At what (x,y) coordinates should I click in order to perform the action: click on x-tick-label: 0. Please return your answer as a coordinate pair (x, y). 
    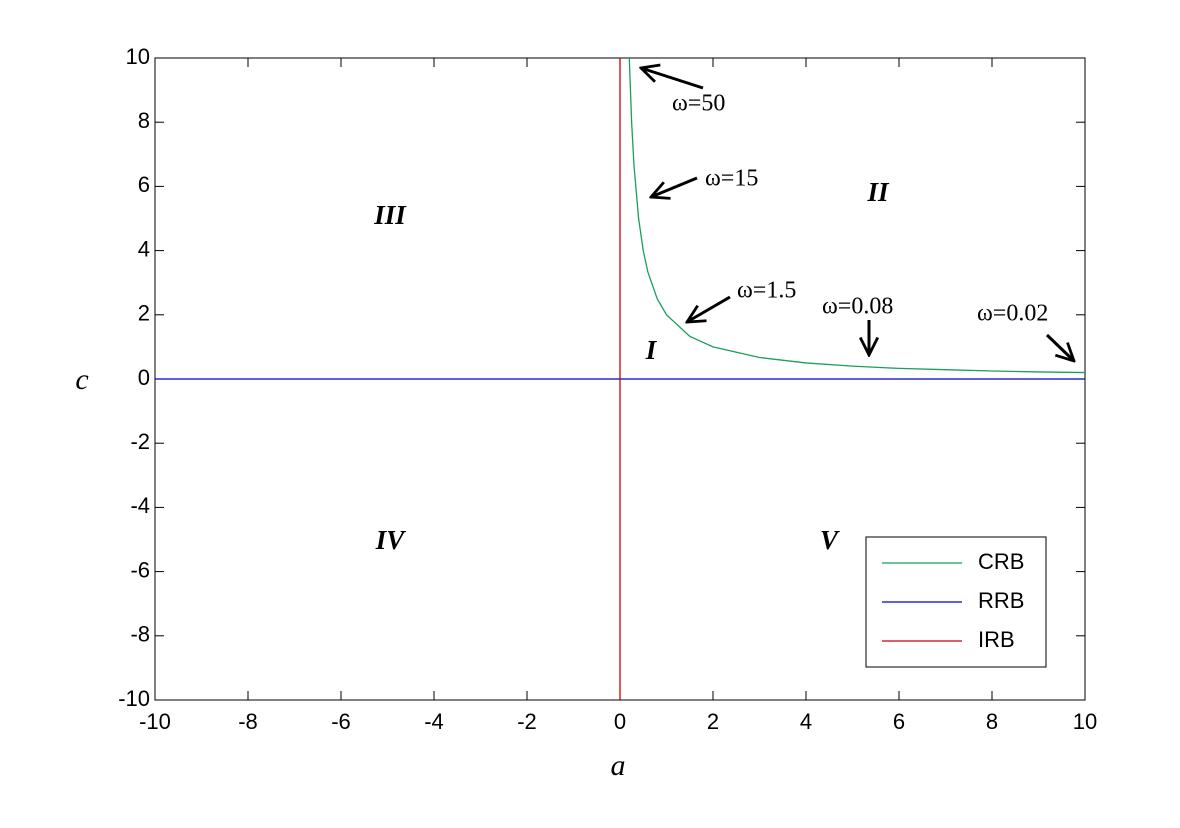
    Looking at the image, I should click on (620, 721).